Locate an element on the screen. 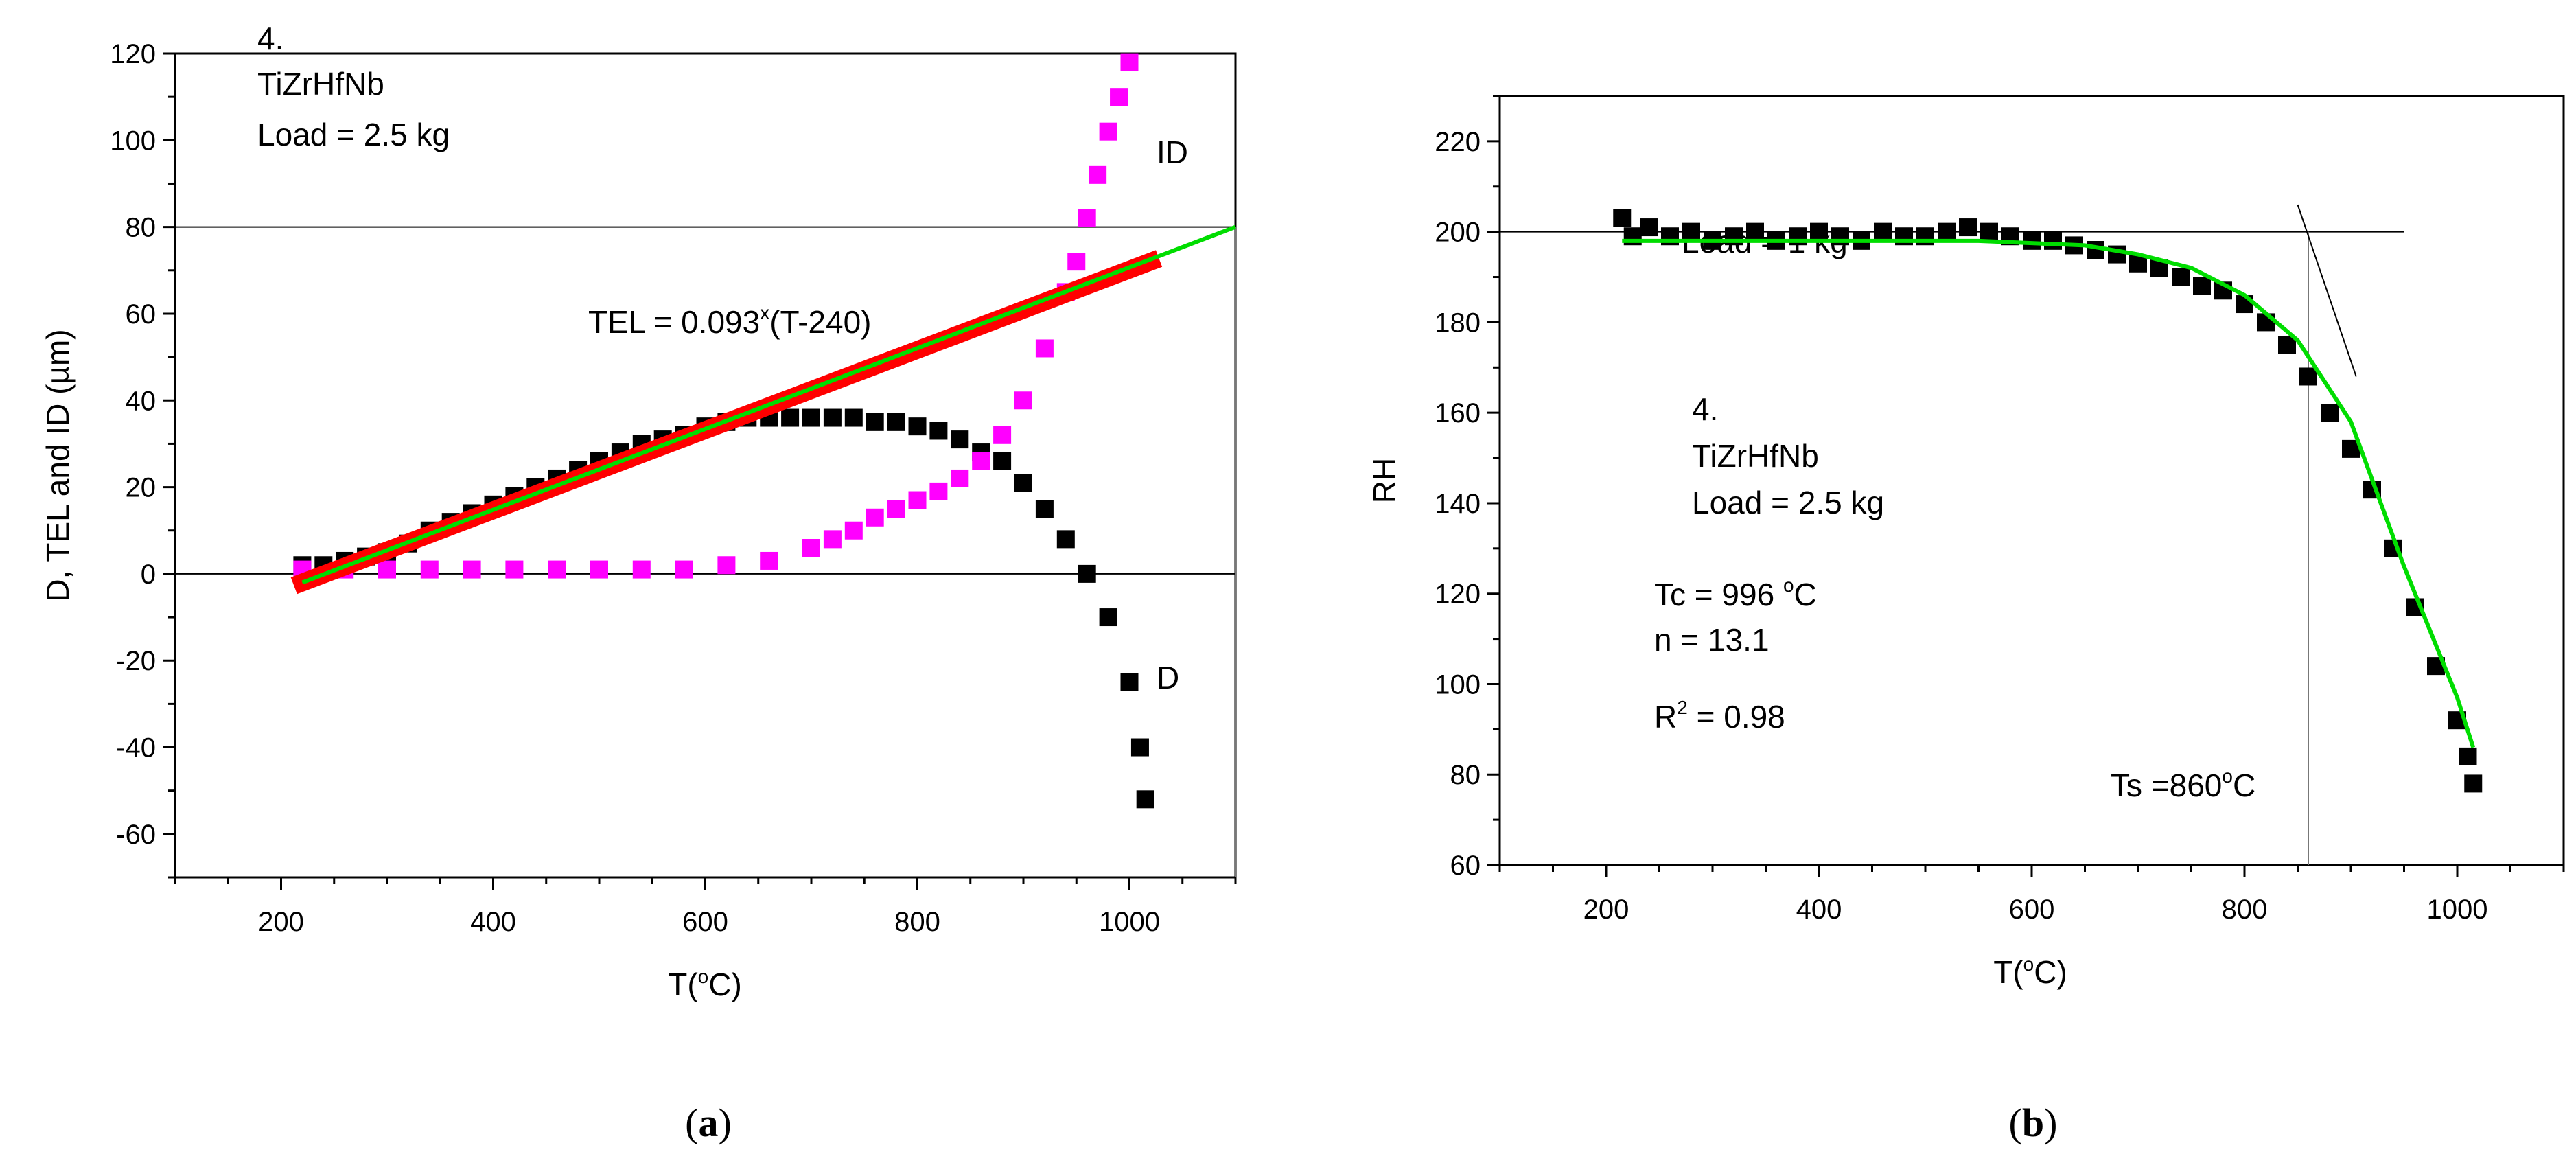  chart-a-x-label: T(oC) is located at coordinates (705, 984).